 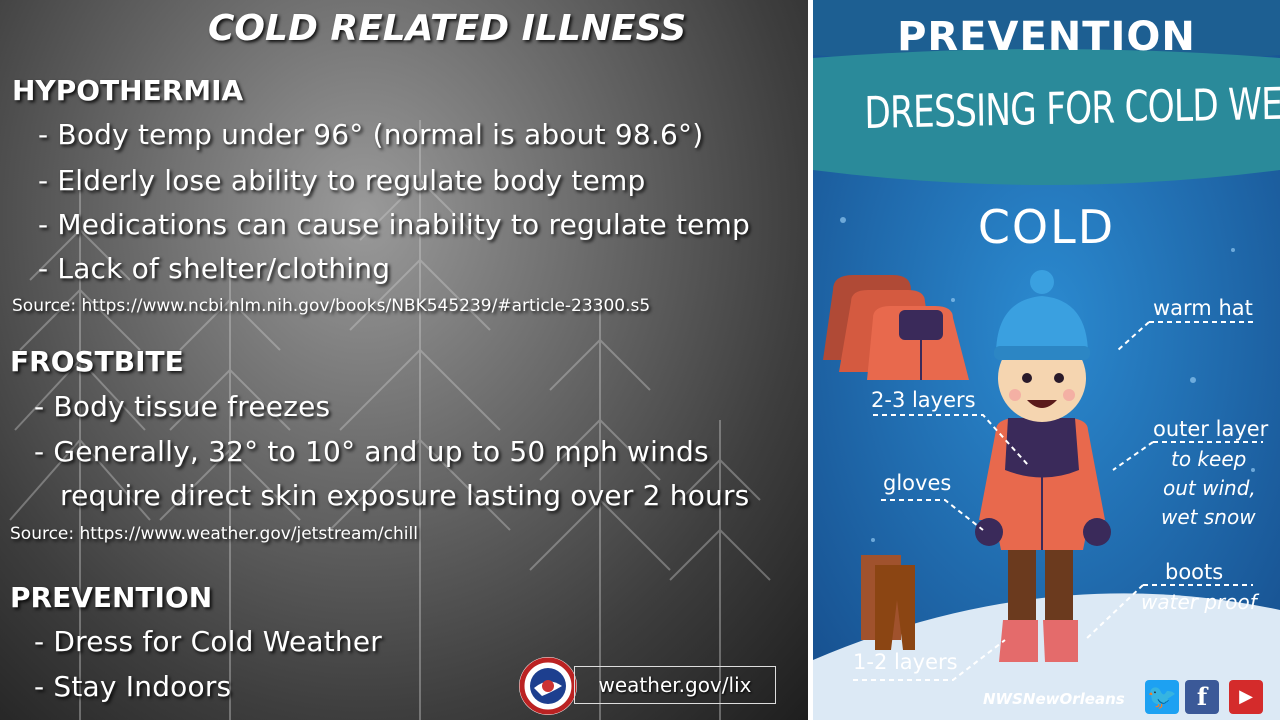 I want to click on facebook-icon: f, so click(x=1202, y=697).